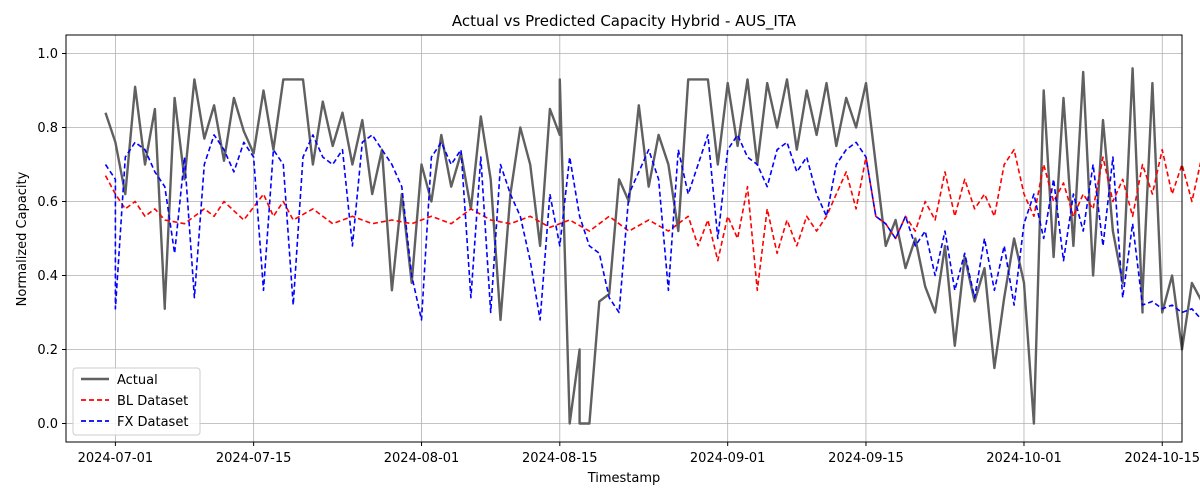 The image size is (1200, 500). What do you see at coordinates (47, 424) in the screenshot?
I see `y-tick-label: 0.0` at bounding box center [47, 424].